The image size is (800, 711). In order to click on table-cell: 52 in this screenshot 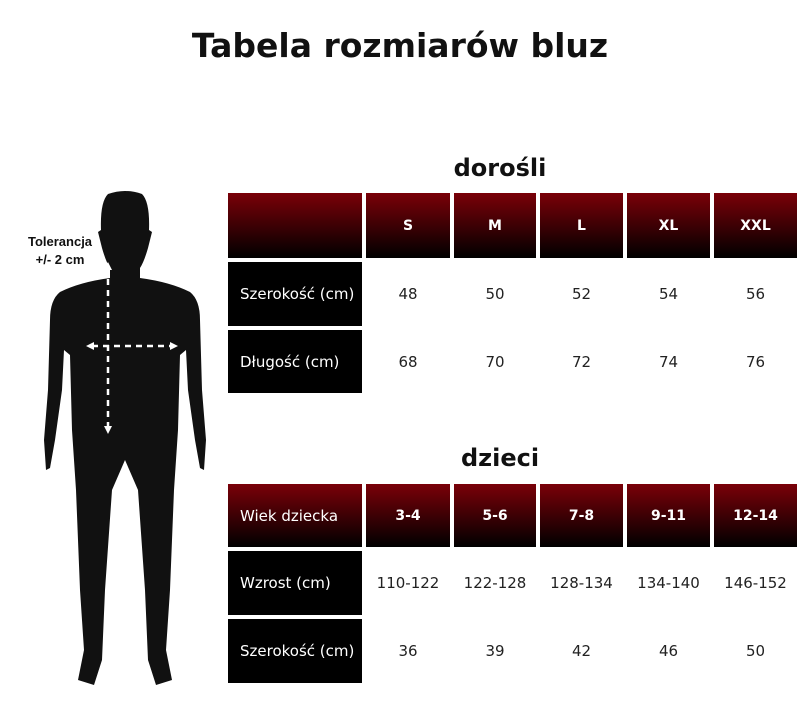, I will do `click(581, 294)`.